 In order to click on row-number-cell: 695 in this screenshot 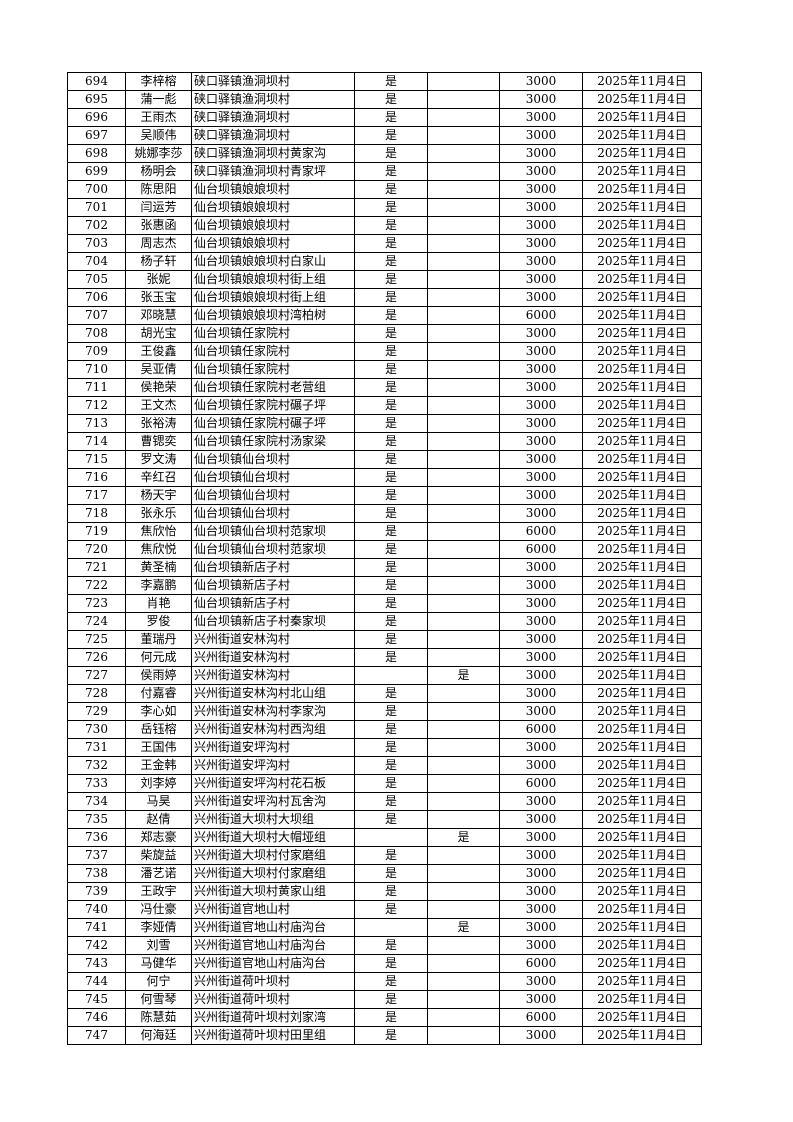, I will do `click(96, 99)`.